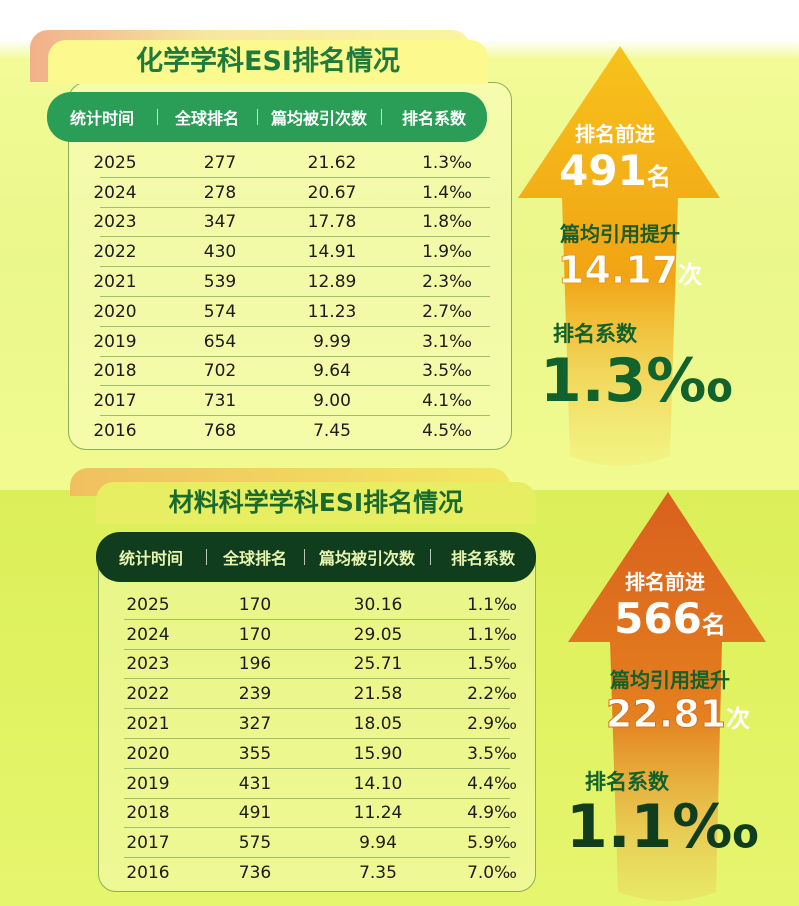  I want to click on rank-cell: 768, so click(220, 431).